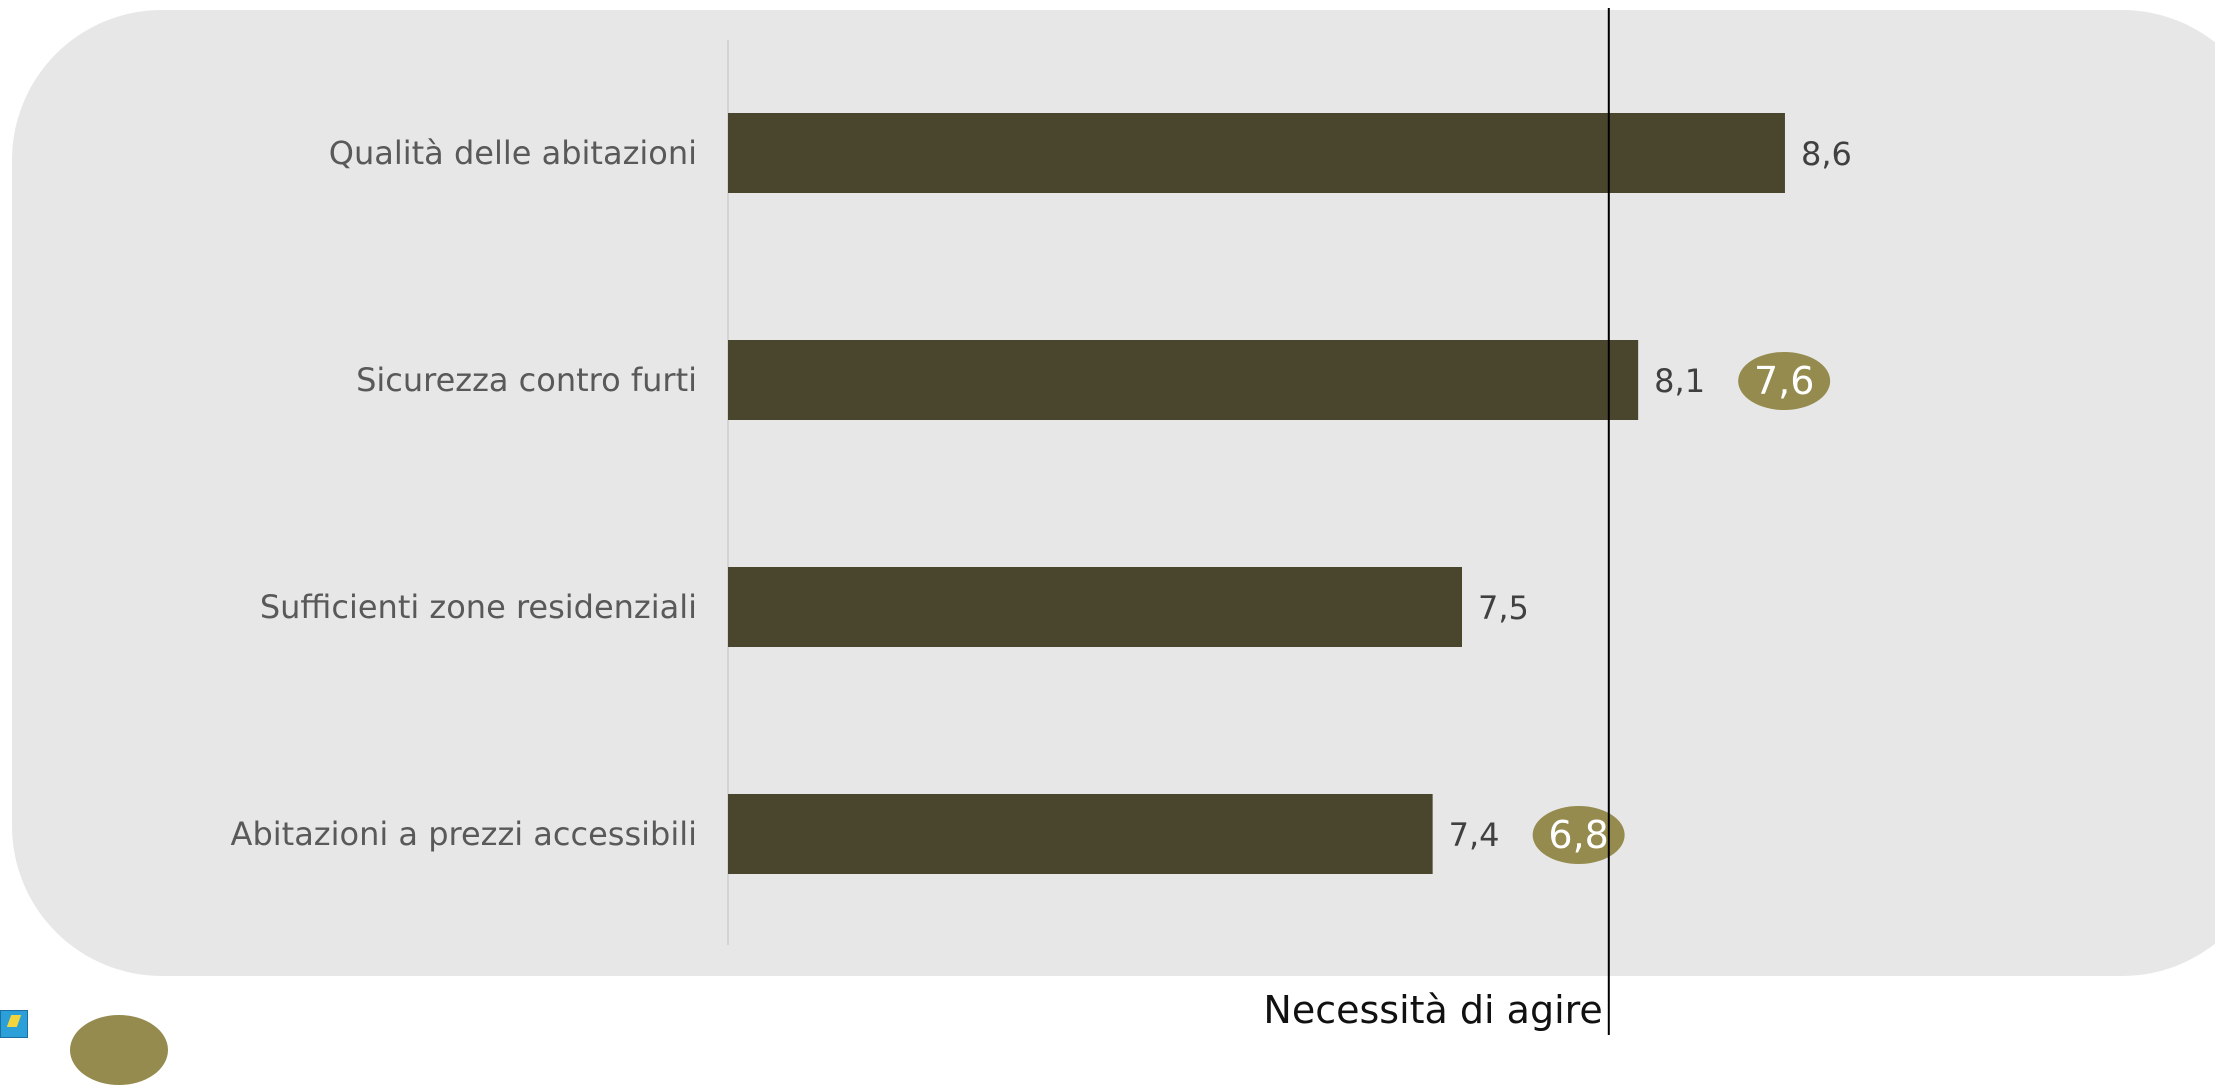 The height and width of the screenshot is (1085, 2215). What do you see at coordinates (1826, 154) in the screenshot?
I see `value-label: 8,6` at bounding box center [1826, 154].